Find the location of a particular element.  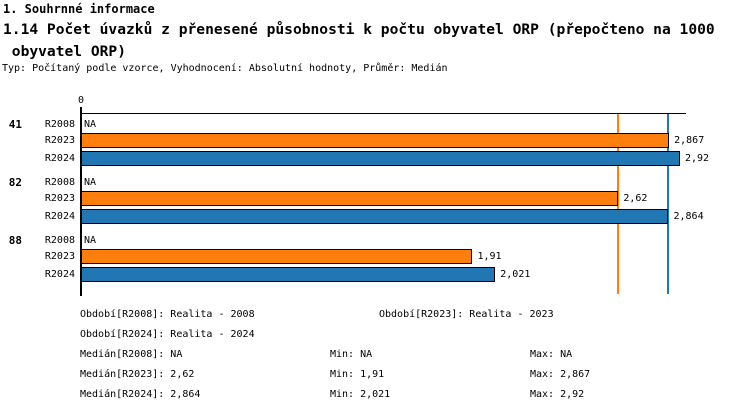

legend-min-r2008: Min: NA is located at coordinates (351, 354).